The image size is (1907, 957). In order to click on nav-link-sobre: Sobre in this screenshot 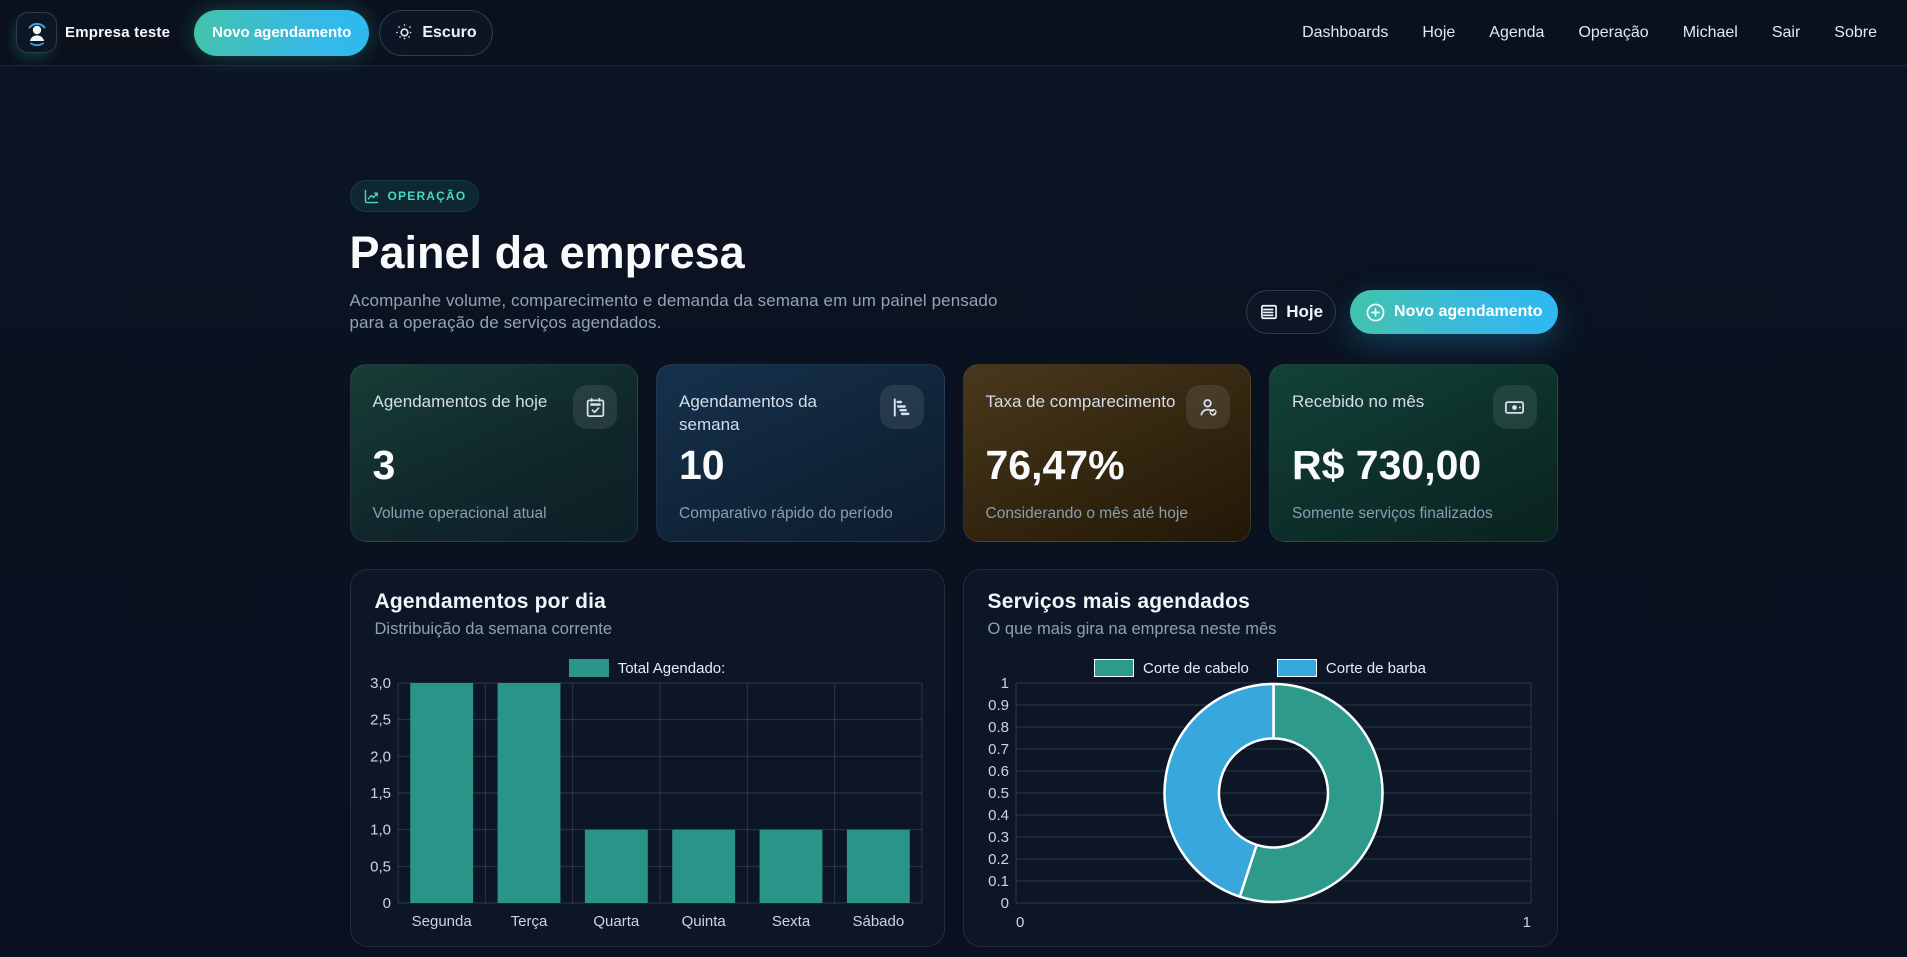, I will do `click(1855, 32)`.